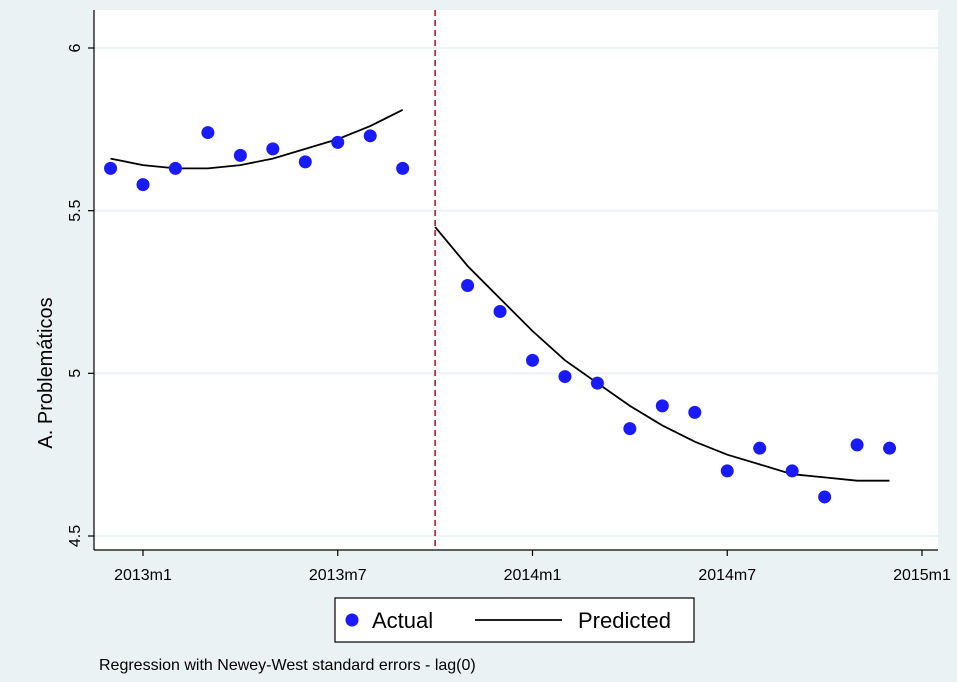 The height and width of the screenshot is (682, 957). Describe the element at coordinates (727, 575) in the screenshot. I see `x-tick-label: 2014m7` at that location.